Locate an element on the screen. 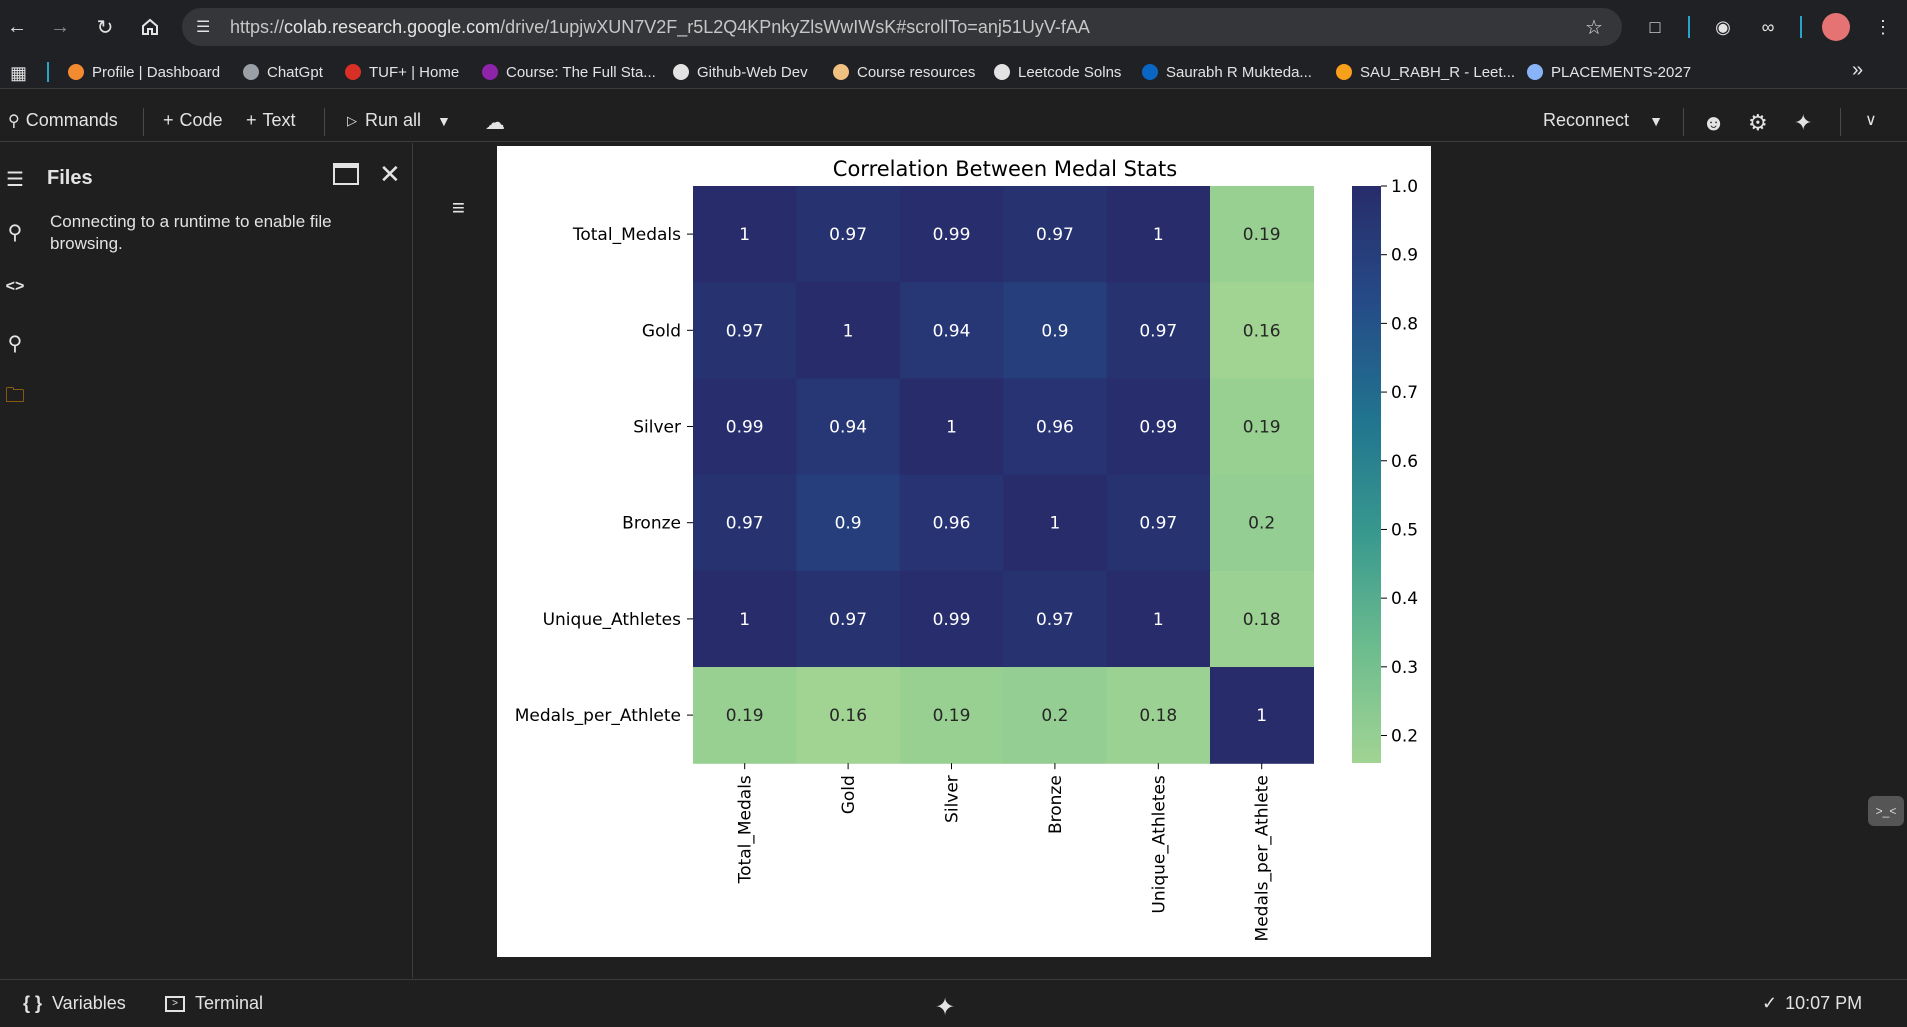 The width and height of the screenshot is (1907, 1027). menu-icon: ⋮ is located at coordinates (1883, 26).